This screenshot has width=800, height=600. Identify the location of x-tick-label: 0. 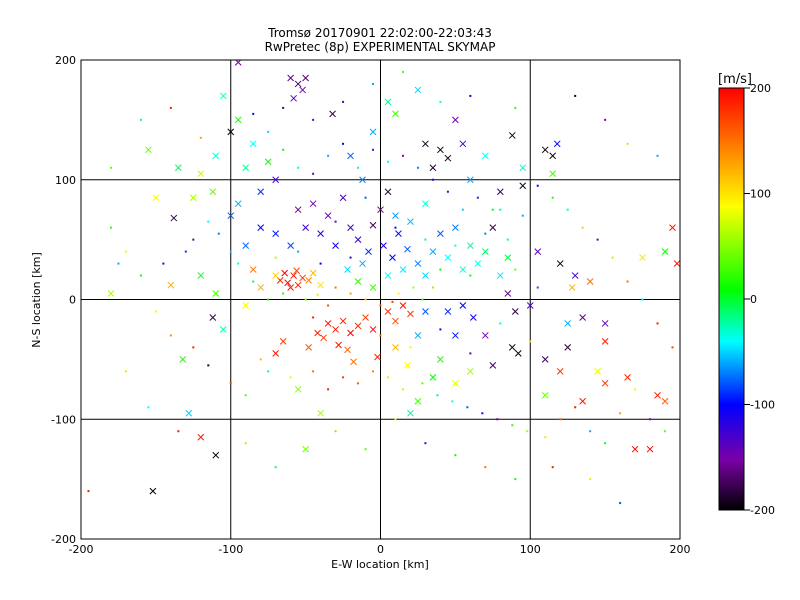
(380, 549).